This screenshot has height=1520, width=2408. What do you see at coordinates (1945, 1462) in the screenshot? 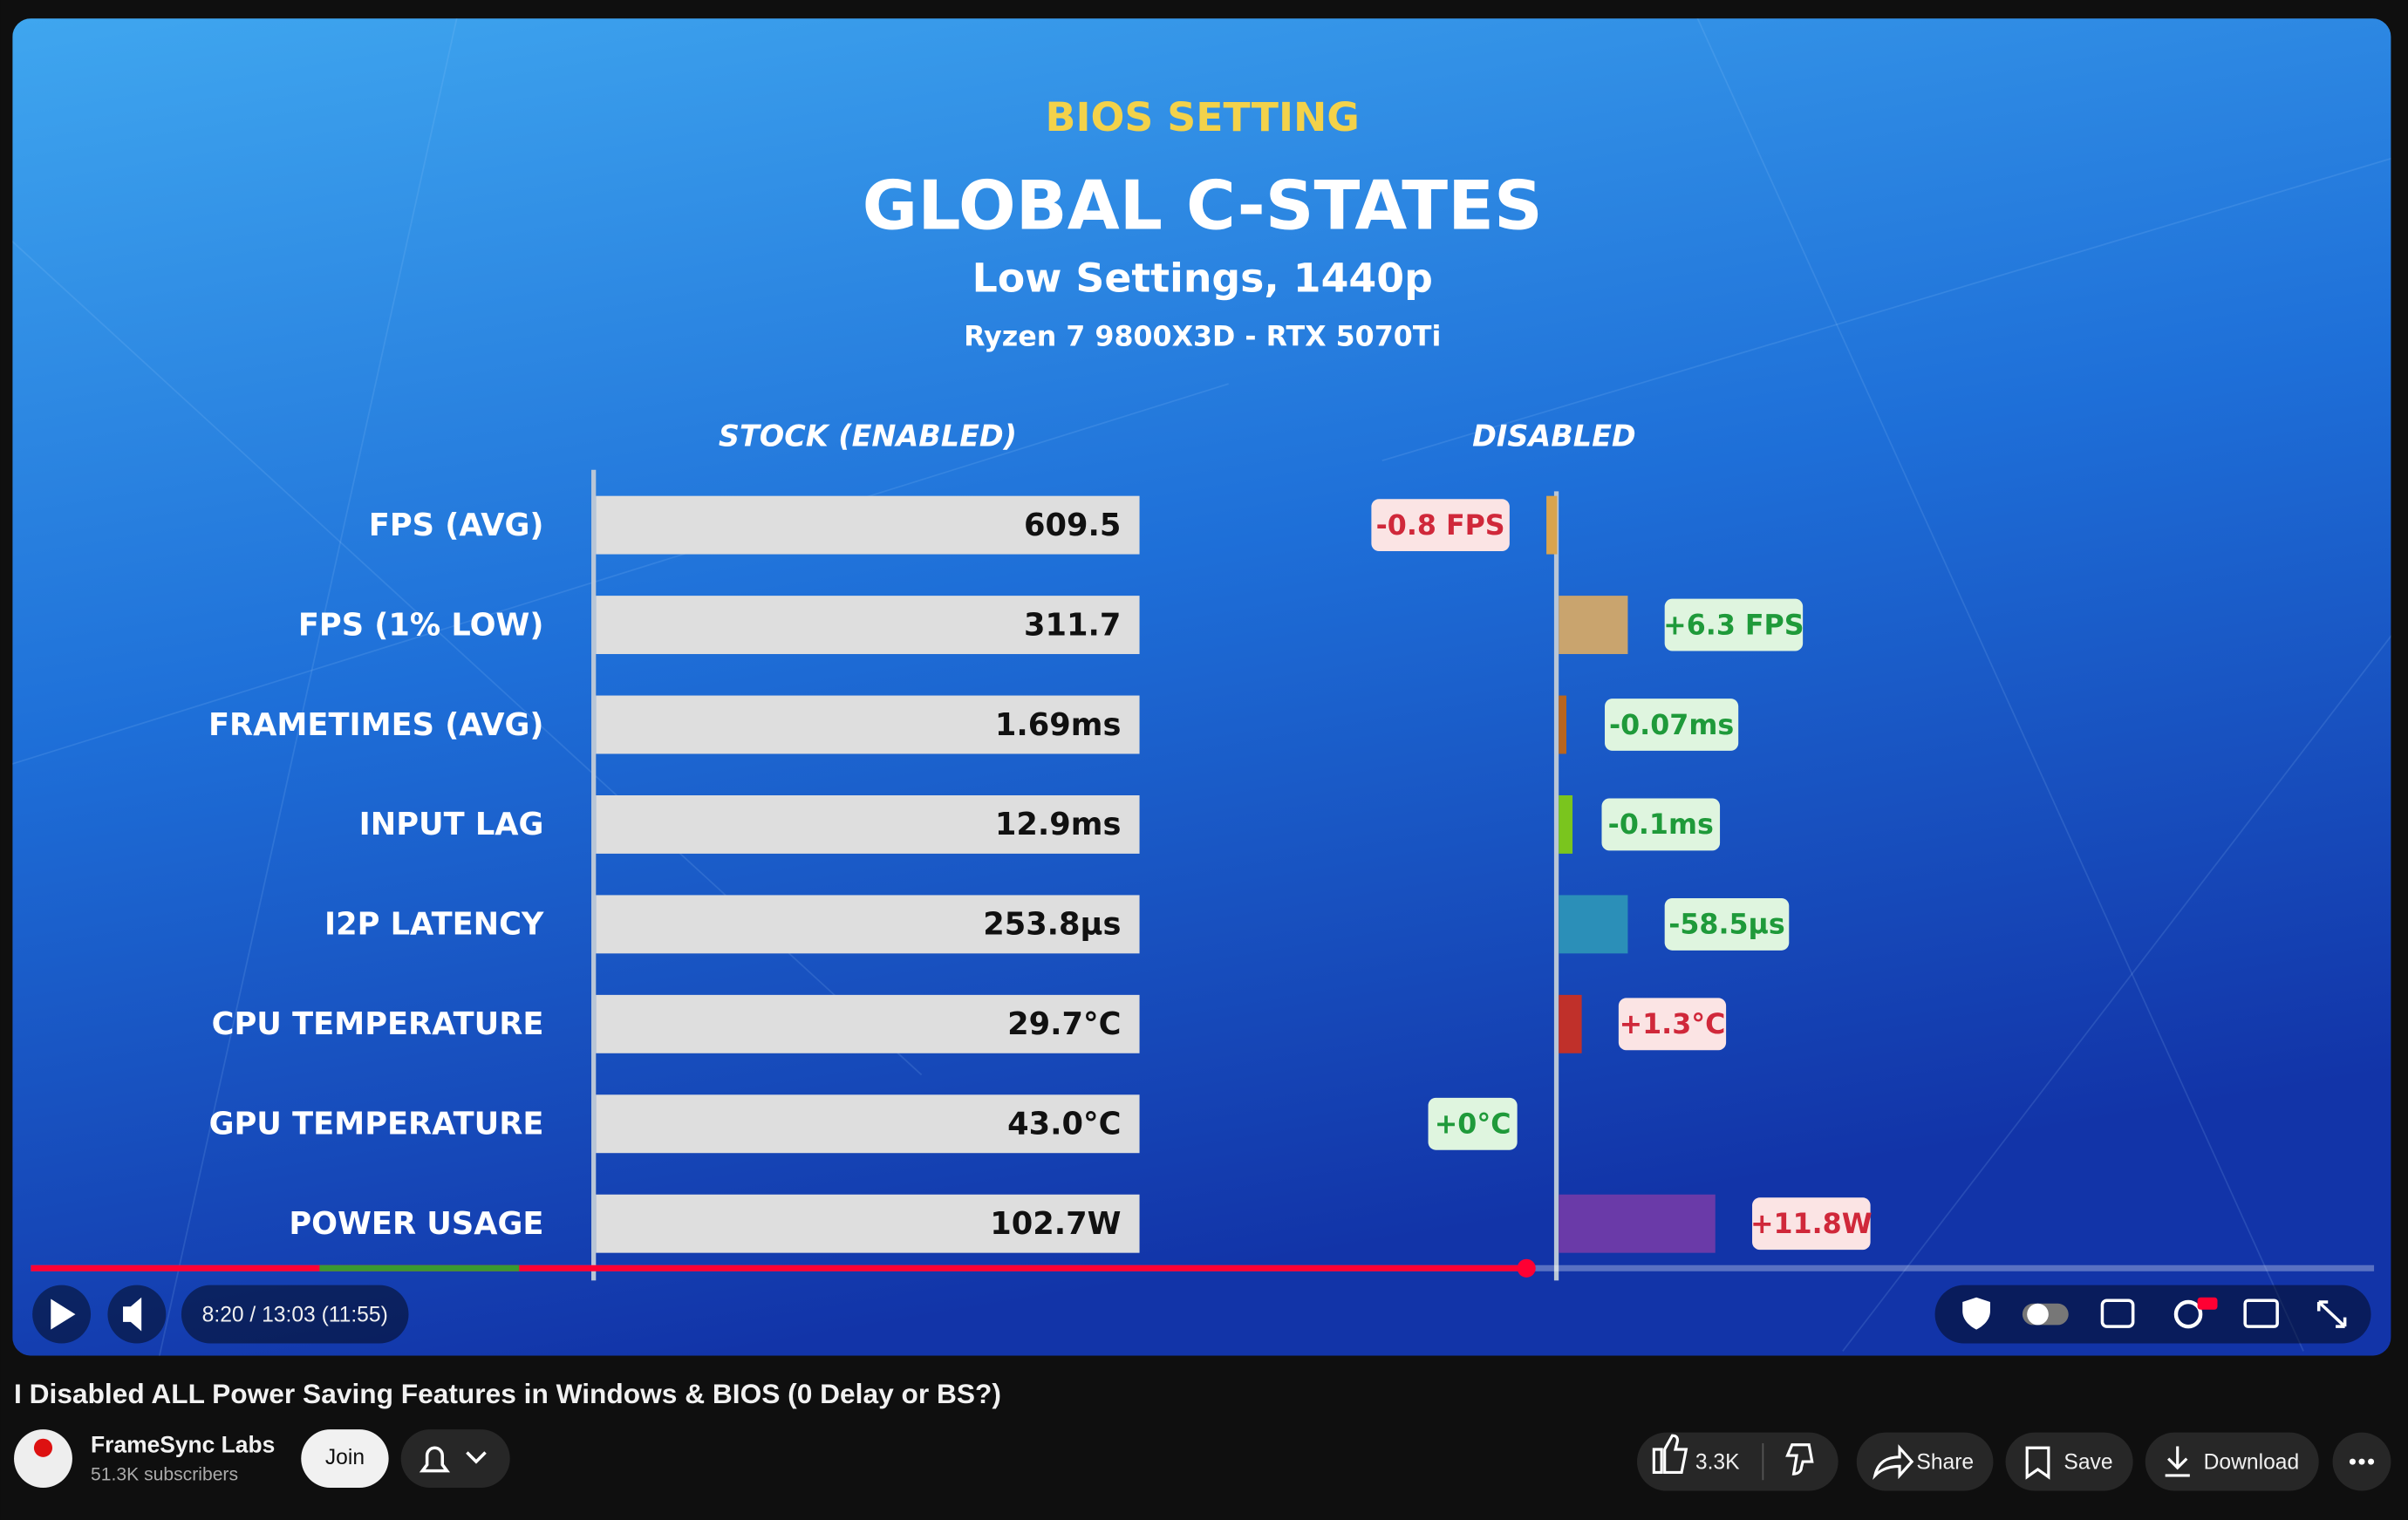
I see `share-label: Share` at bounding box center [1945, 1462].